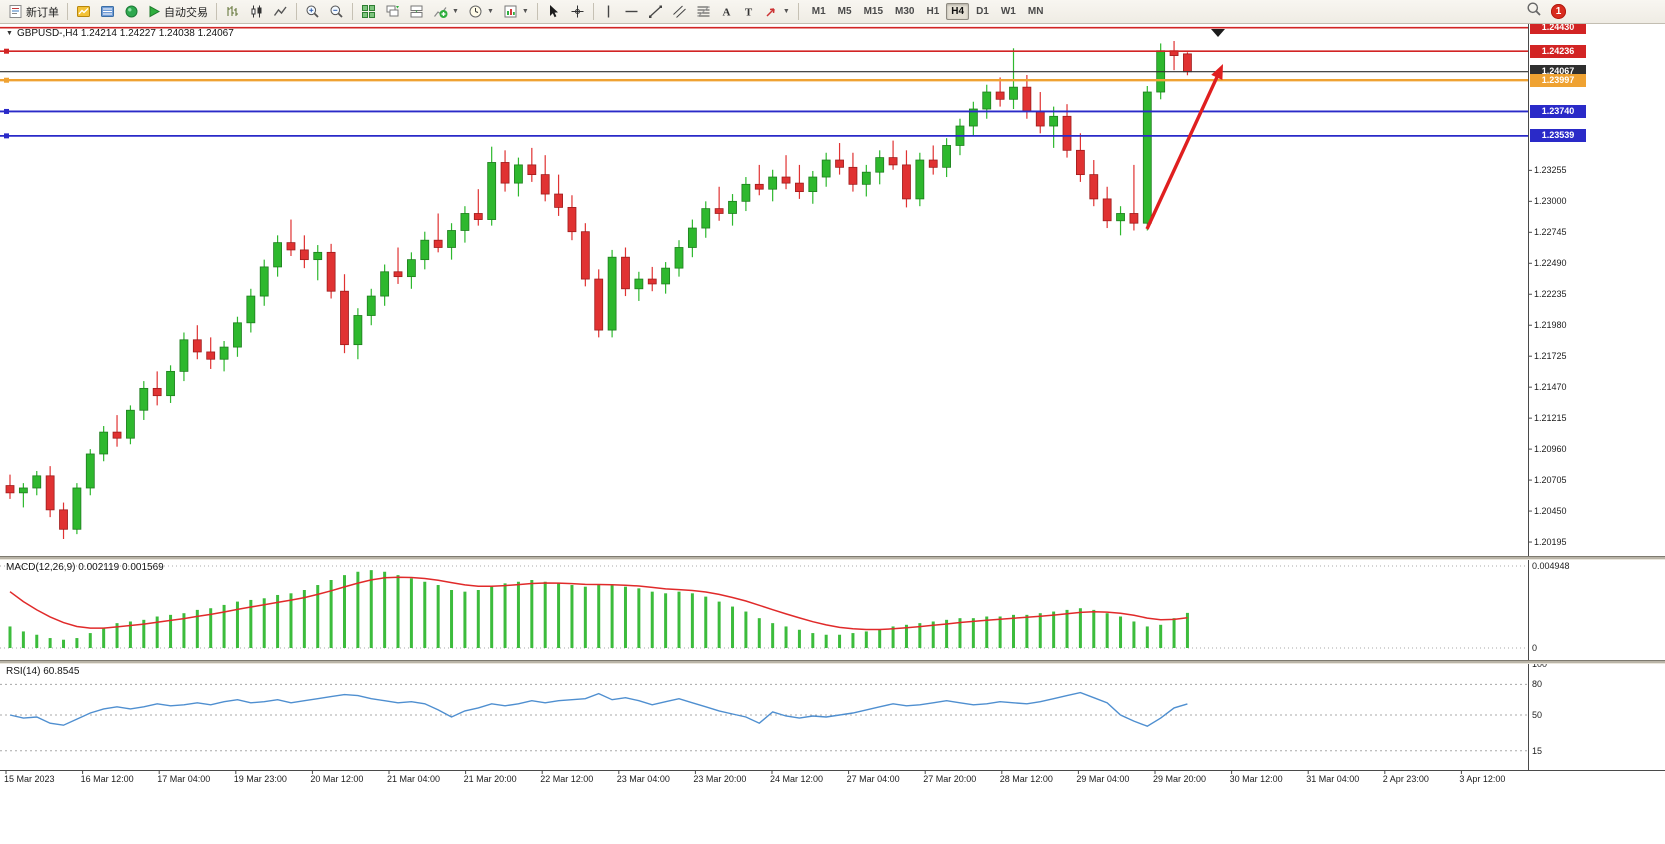  I want to click on toolbar-separator, so click(67, 11).